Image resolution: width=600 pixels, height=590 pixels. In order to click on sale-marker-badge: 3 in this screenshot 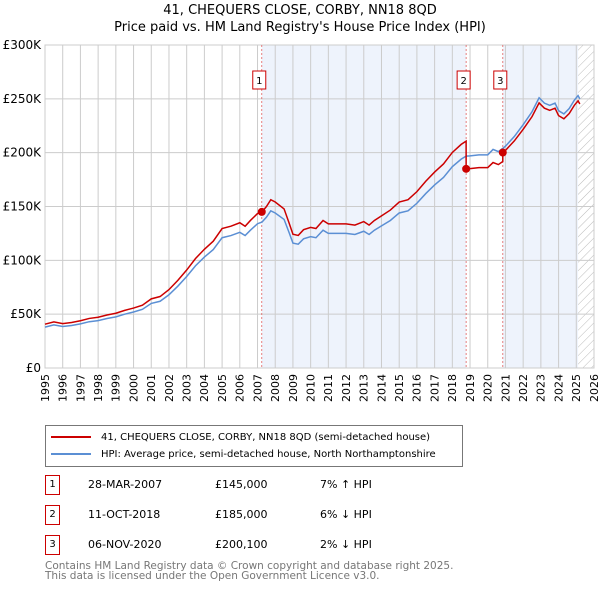, I will do `click(52, 545)`.